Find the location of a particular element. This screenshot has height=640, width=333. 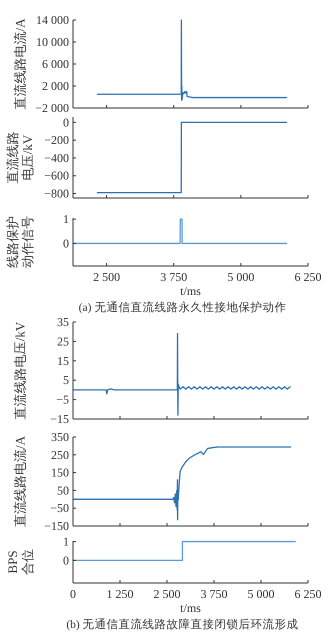

text: (b) 无通信直流线路故障直接闭锁后环流形成 is located at coordinates (182, 624).